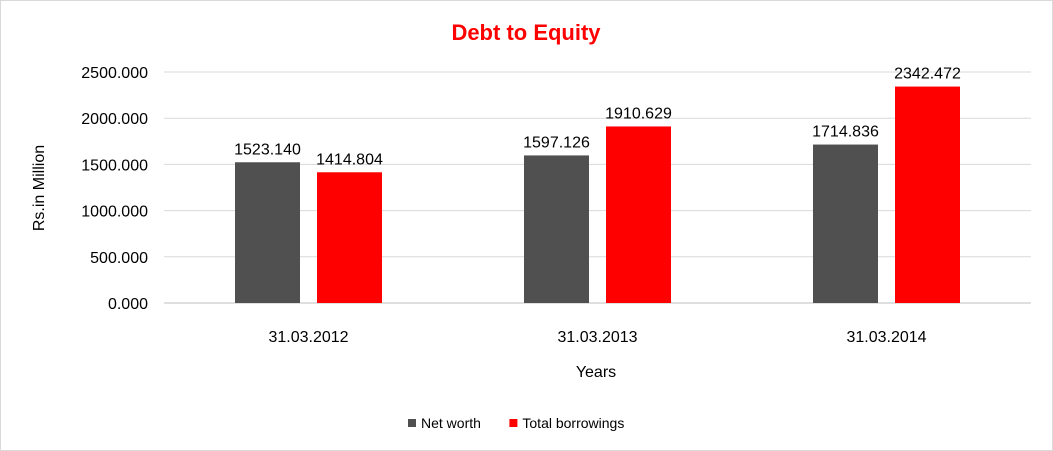  Describe the element at coordinates (267, 149) in the screenshot. I see `data-label: 1523.140` at that location.